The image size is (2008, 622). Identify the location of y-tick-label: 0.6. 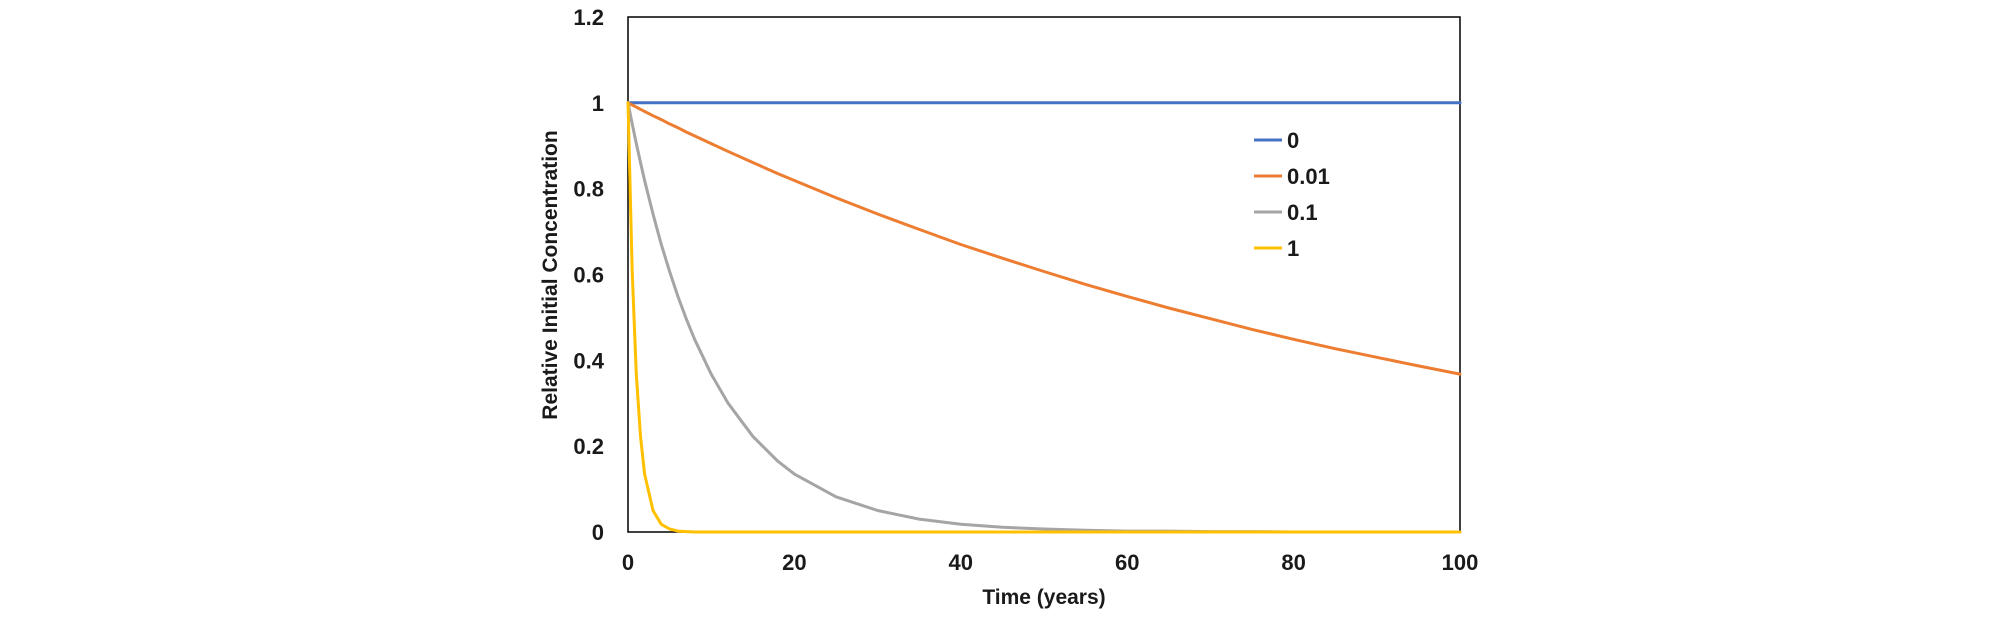
(588, 275).